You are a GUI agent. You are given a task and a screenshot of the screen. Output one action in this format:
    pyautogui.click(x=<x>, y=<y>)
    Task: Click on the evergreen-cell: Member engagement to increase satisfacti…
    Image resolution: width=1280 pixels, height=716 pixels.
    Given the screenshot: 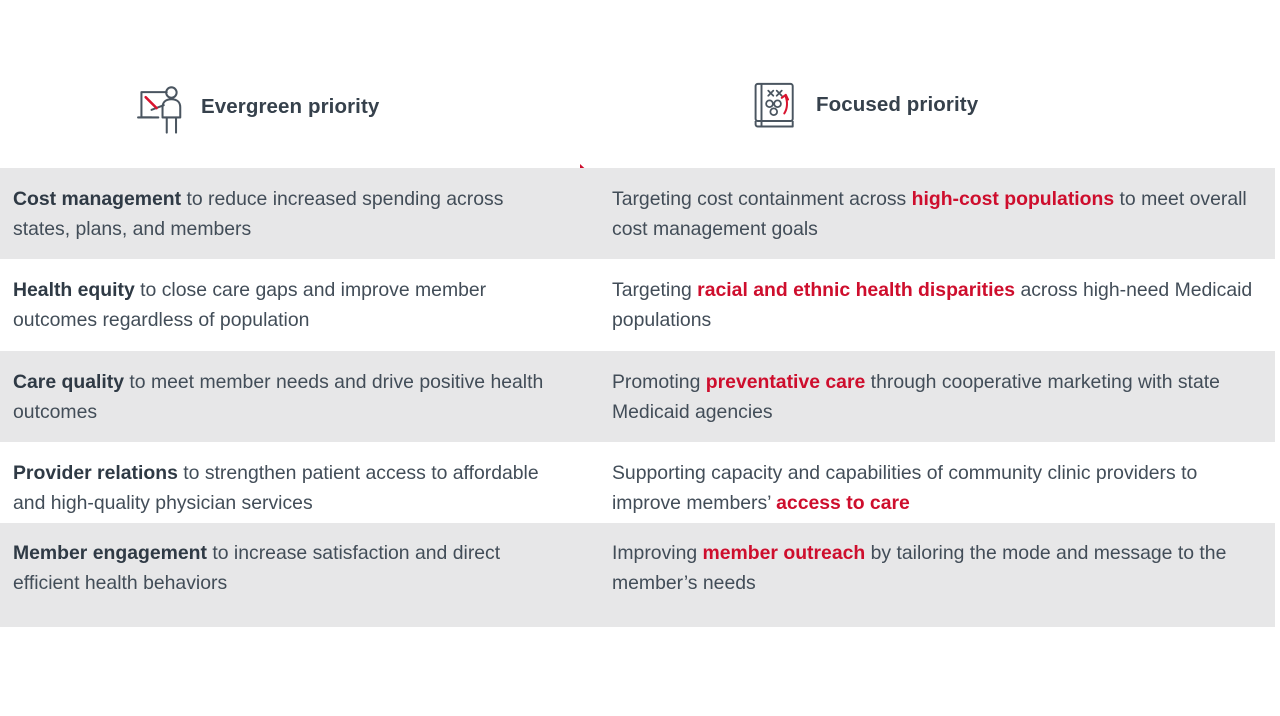 What is the action you would take?
    pyautogui.click(x=303, y=560)
    